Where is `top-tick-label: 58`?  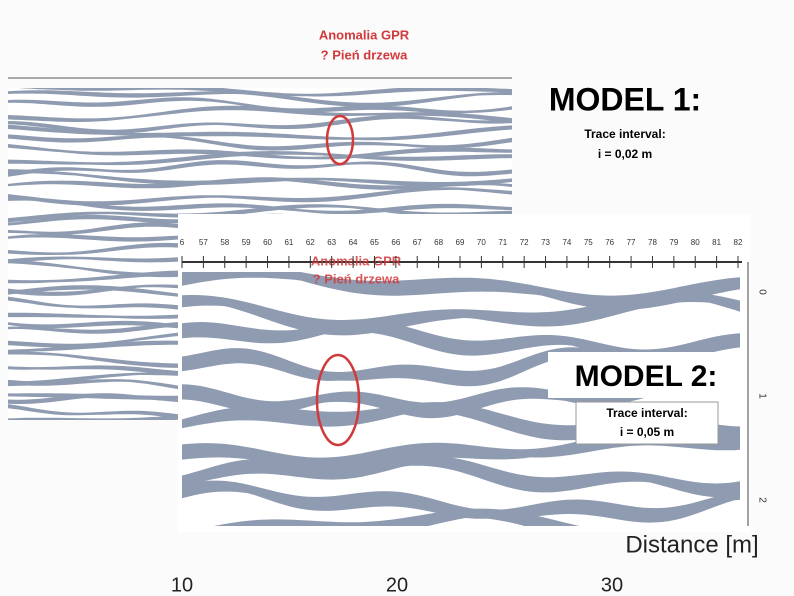 top-tick-label: 58 is located at coordinates (224, 242).